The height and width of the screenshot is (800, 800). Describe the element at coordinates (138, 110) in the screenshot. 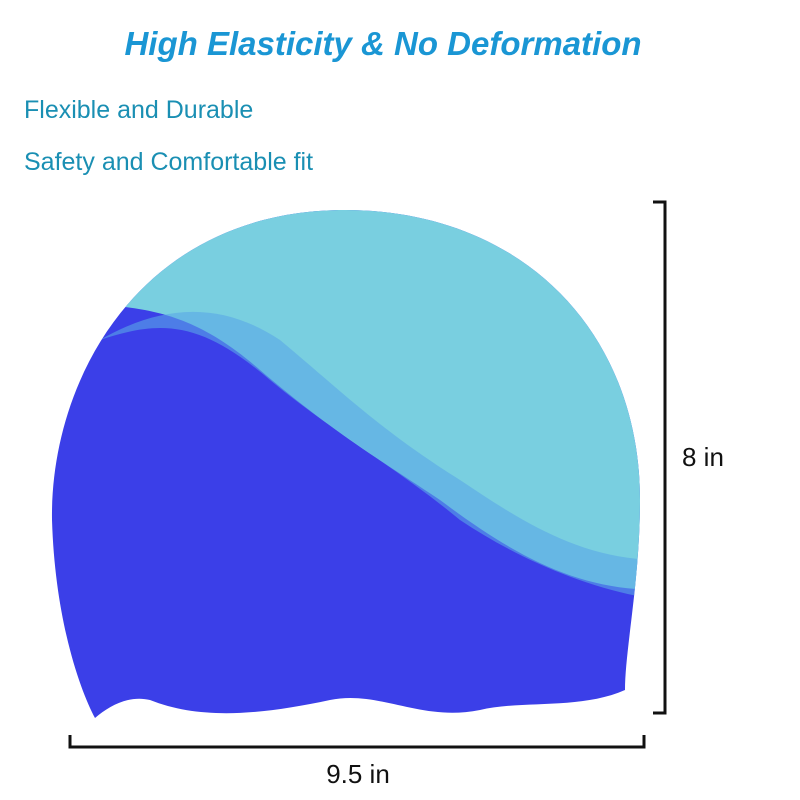

I see `feature: Flexible and Durable` at that location.